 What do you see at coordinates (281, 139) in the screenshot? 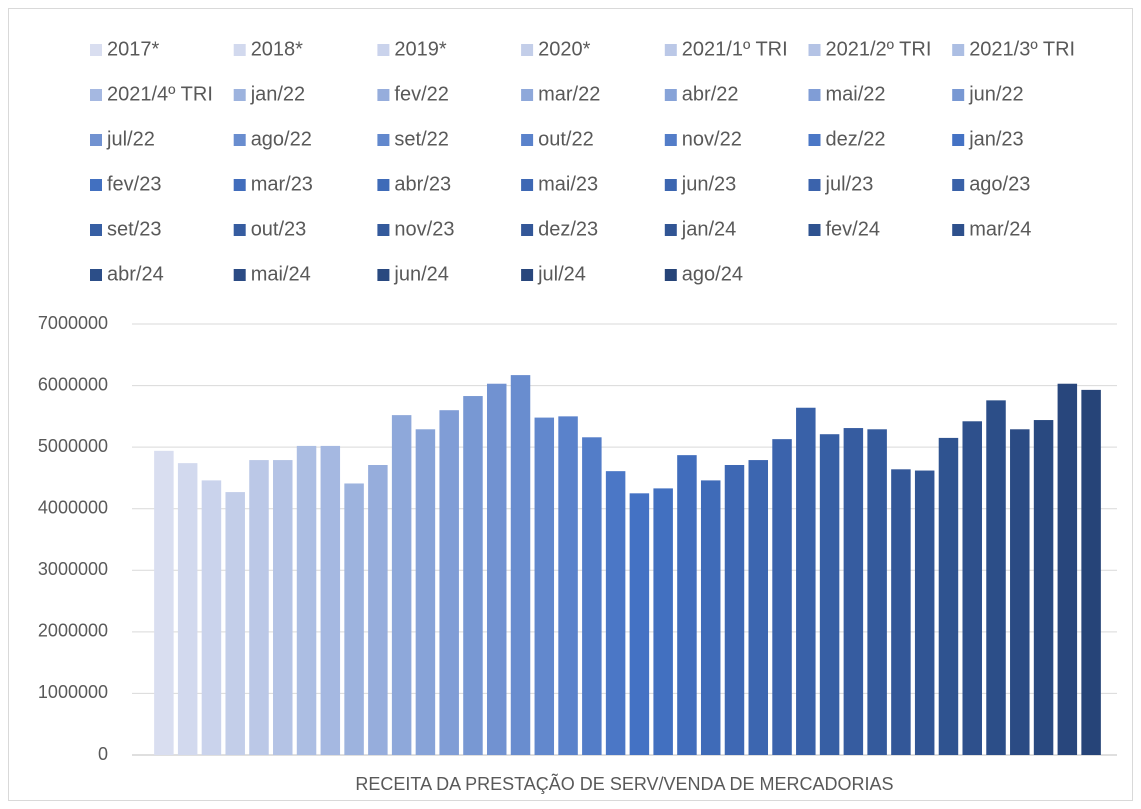
I see `legend-label: ago/22` at bounding box center [281, 139].